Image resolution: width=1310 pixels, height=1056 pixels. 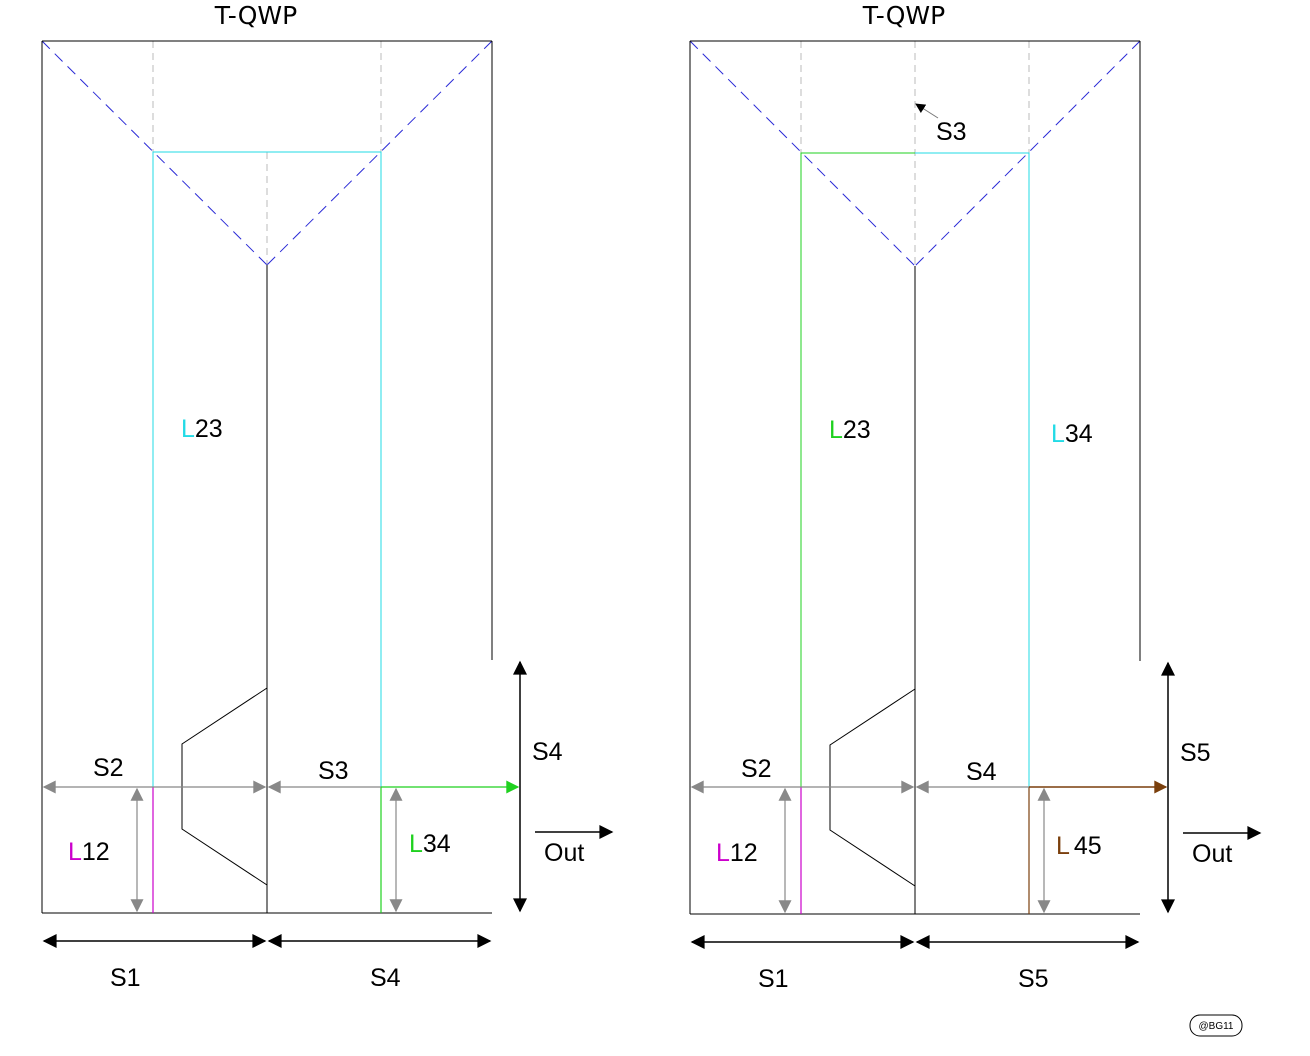 I want to click on left-L23-label: L23, so click(x=202, y=429).